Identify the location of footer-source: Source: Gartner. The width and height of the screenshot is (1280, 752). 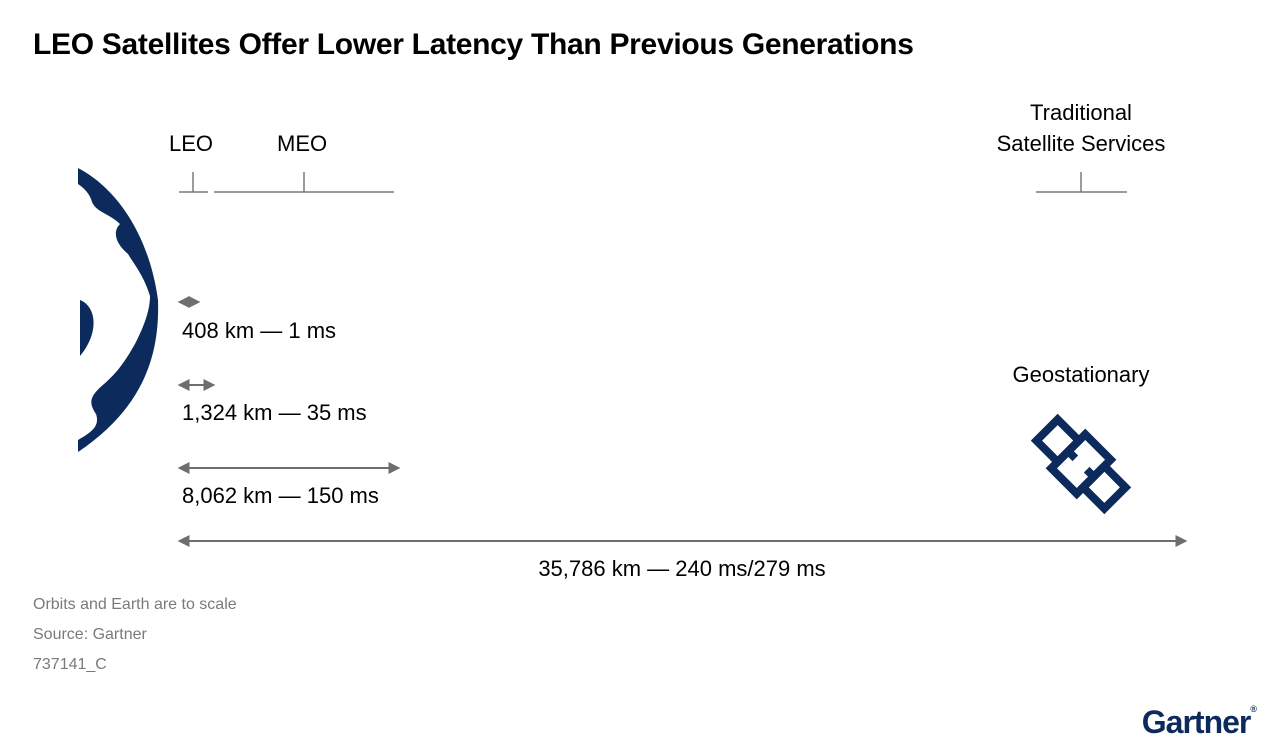
(90, 634).